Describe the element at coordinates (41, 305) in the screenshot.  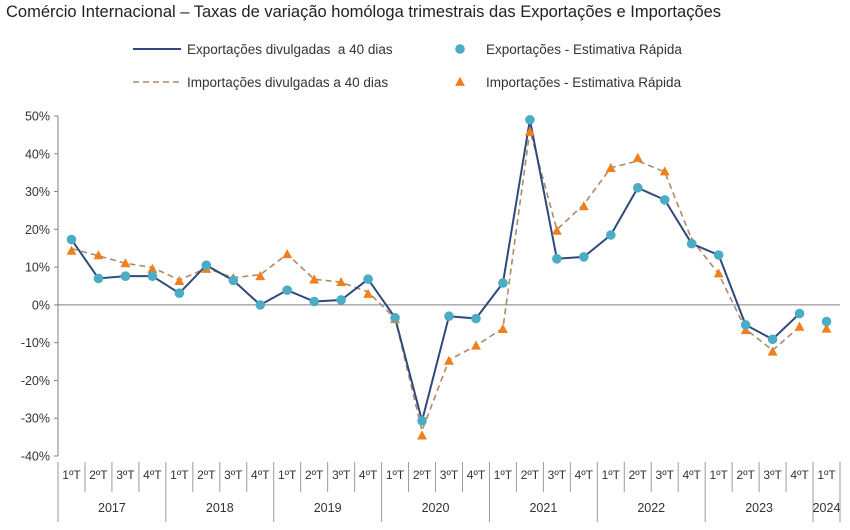
I see `y-tick-label: 0%` at that location.